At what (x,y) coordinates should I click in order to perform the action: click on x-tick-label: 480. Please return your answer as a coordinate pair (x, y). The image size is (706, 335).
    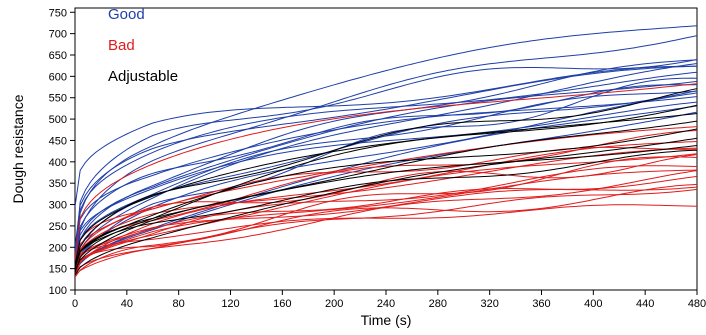
    Looking at the image, I should click on (697, 304).